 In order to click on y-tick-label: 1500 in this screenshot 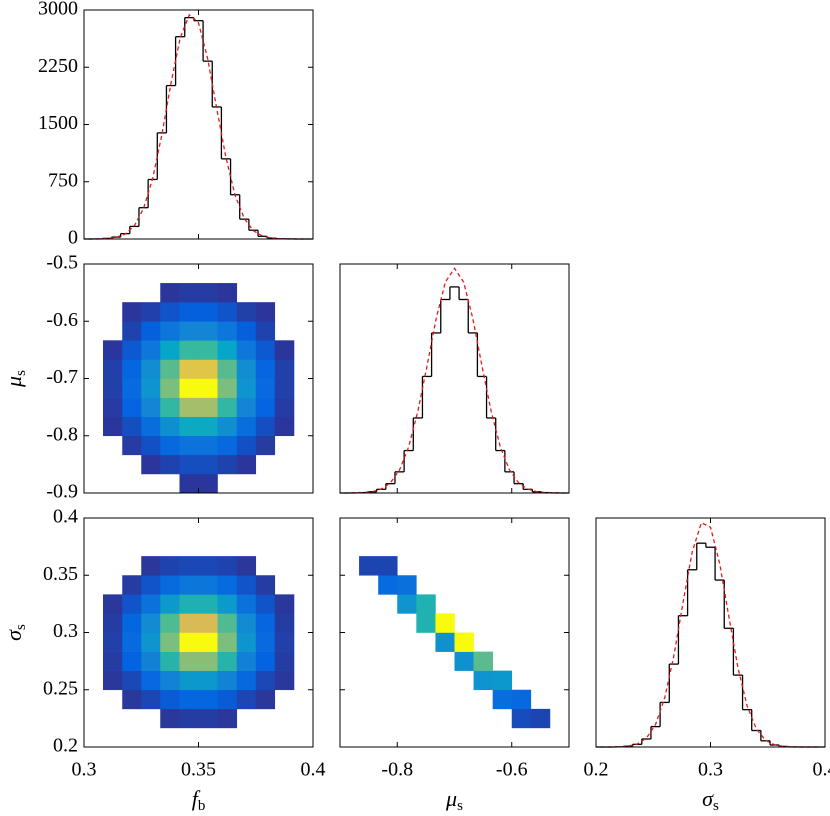, I will do `click(58, 123)`.